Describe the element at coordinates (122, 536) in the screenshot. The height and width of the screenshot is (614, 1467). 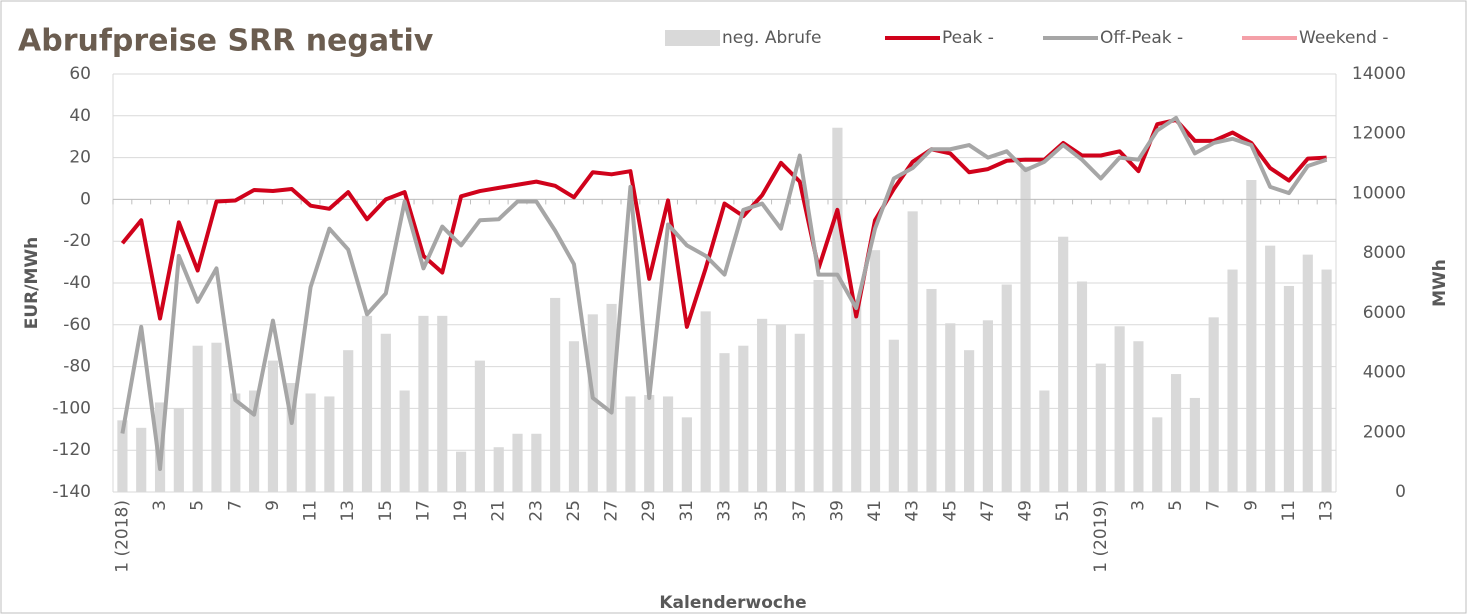
I see `x-tick-label: 1 (2018)` at that location.